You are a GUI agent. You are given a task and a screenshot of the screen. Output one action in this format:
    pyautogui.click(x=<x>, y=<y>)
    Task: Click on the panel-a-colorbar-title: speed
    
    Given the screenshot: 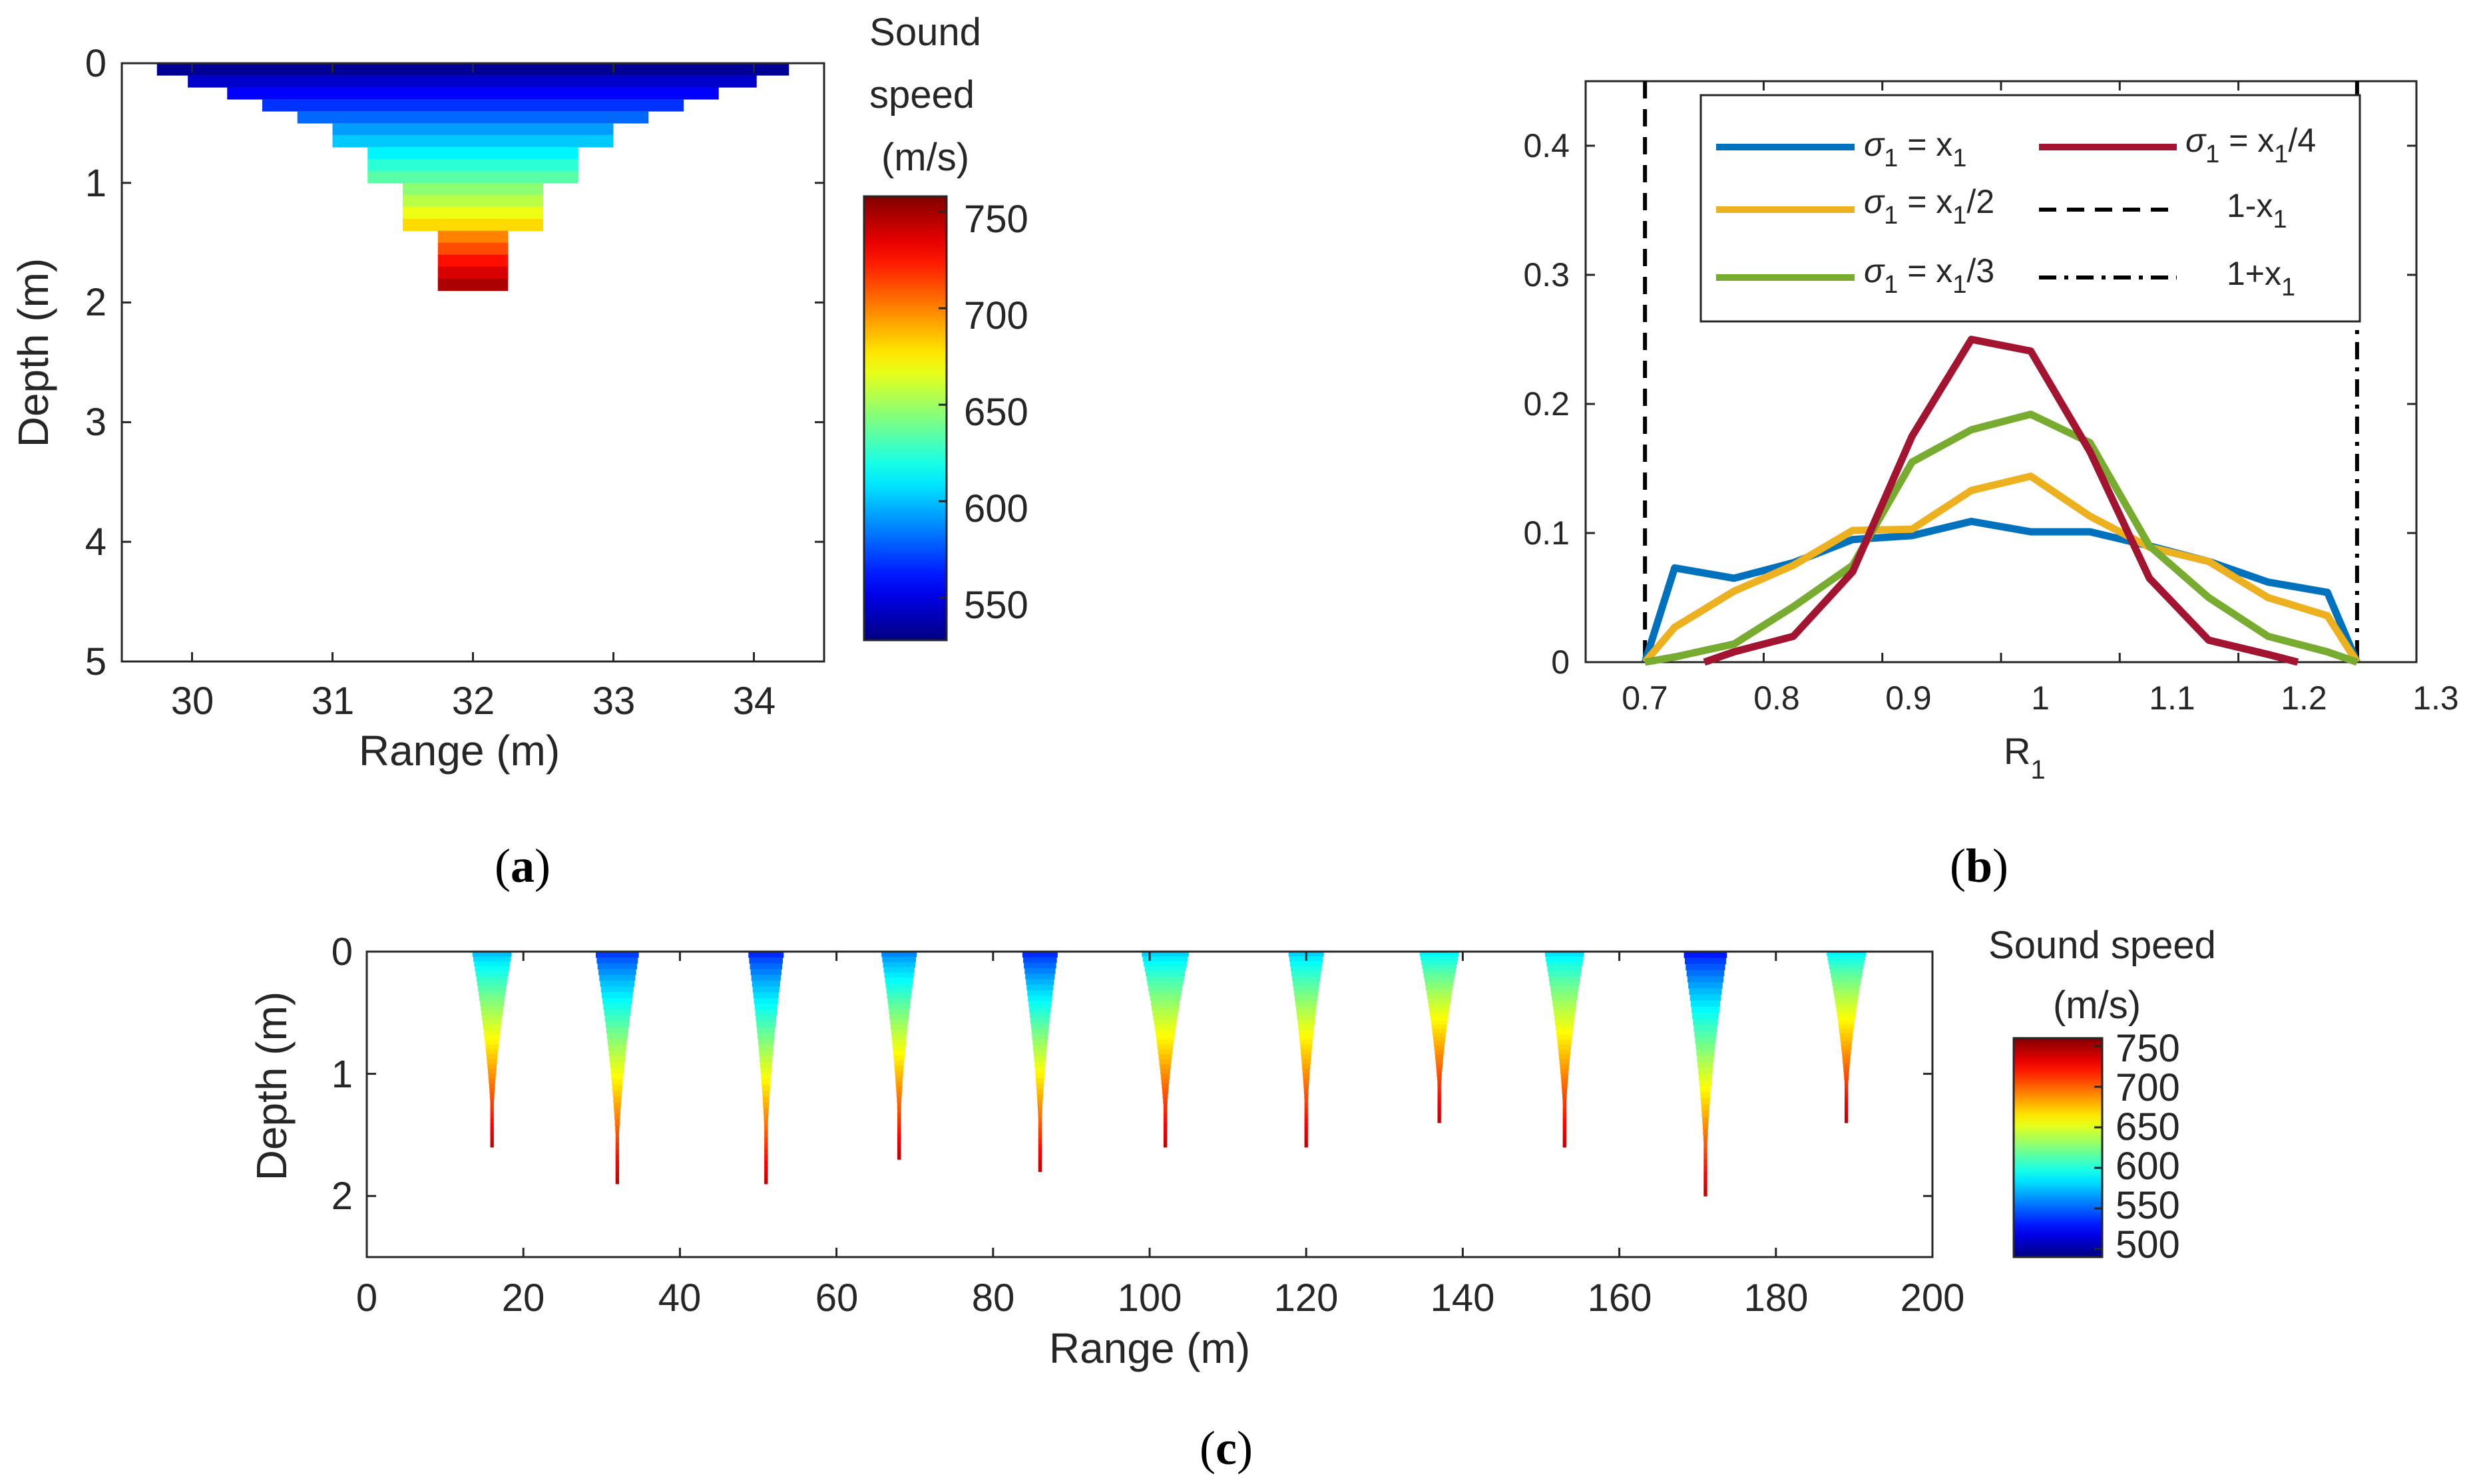 What is the action you would take?
    pyautogui.click(x=922, y=94)
    